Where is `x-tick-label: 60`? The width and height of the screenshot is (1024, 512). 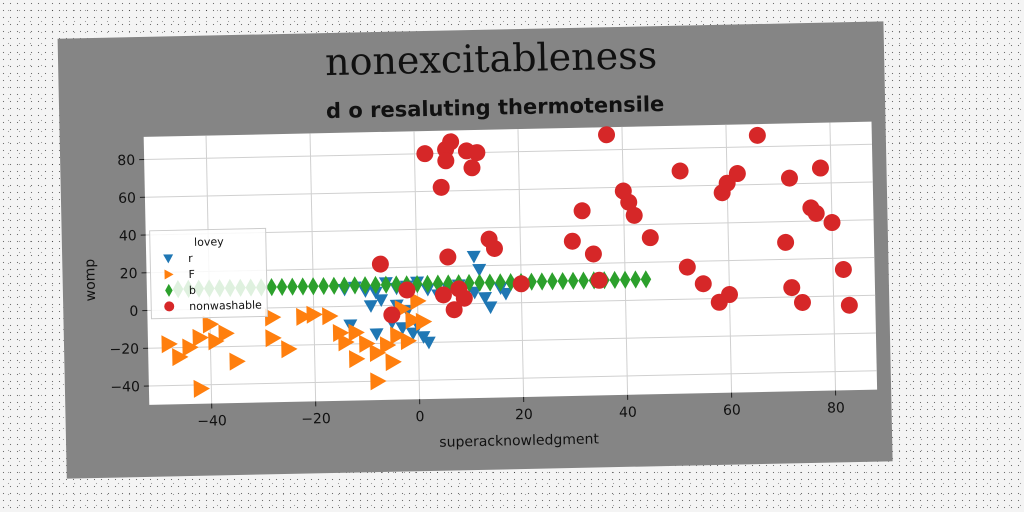
x-tick-label: 60 is located at coordinates (732, 410).